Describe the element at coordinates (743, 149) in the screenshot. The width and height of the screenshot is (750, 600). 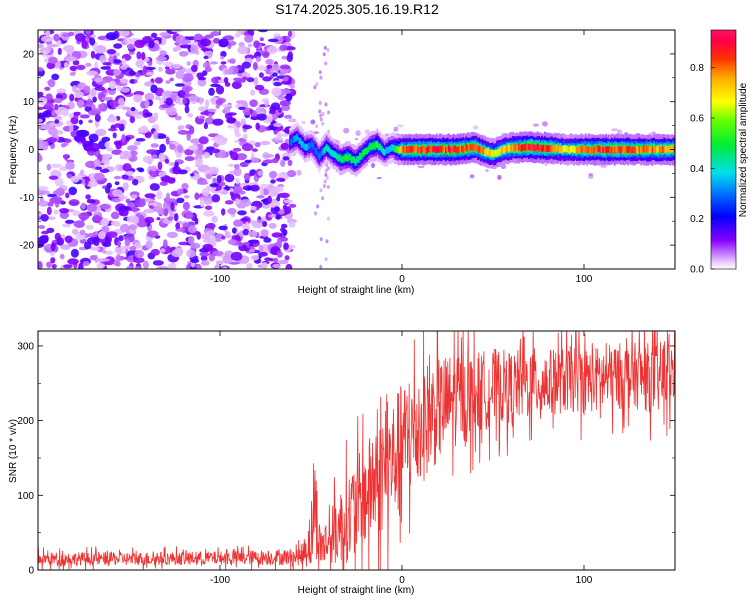
I see `colorbar-label: Normalized spectral amplitude` at that location.